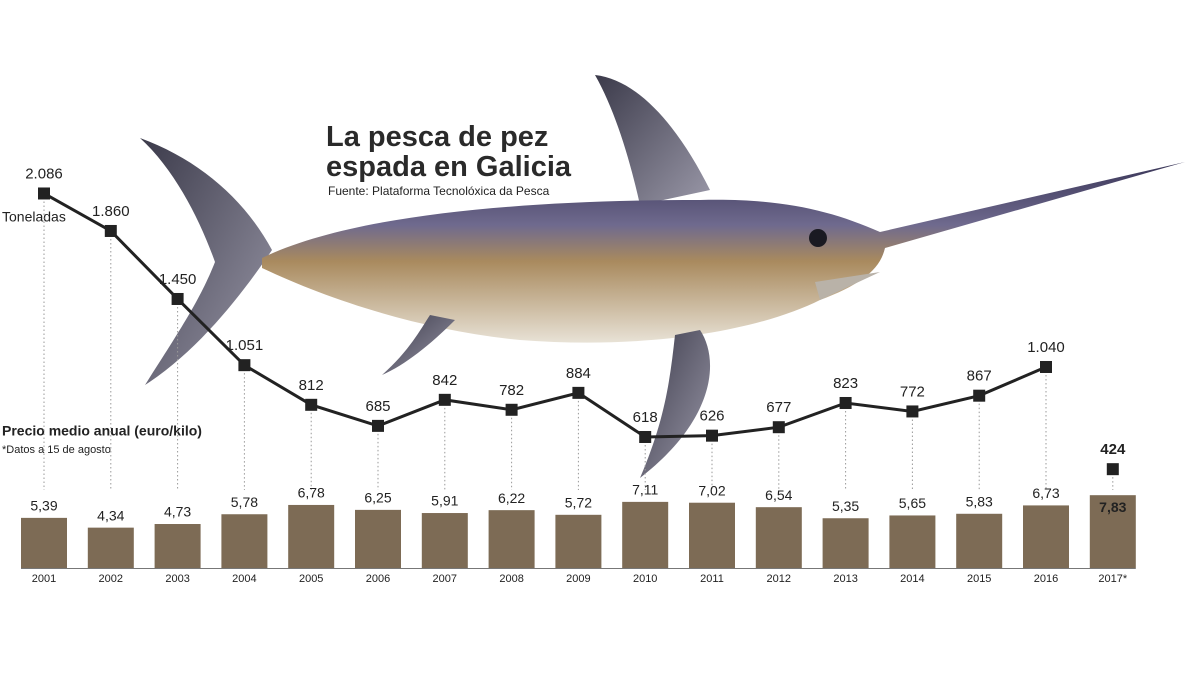  I want to click on value-label: 685, so click(377, 406).